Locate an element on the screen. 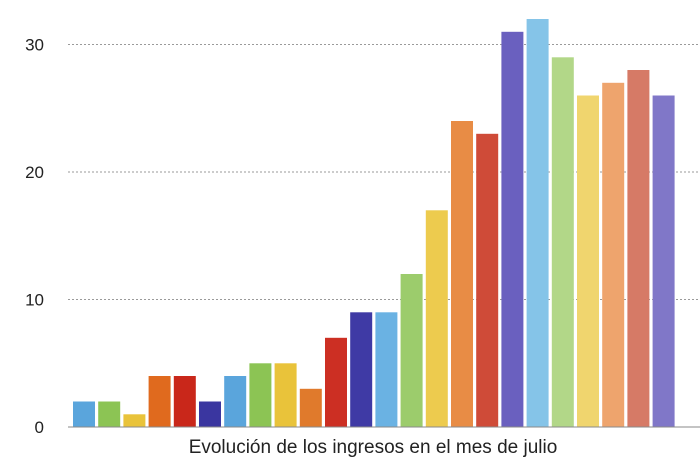  y-tick-label-20: 20 is located at coordinates (34, 172).